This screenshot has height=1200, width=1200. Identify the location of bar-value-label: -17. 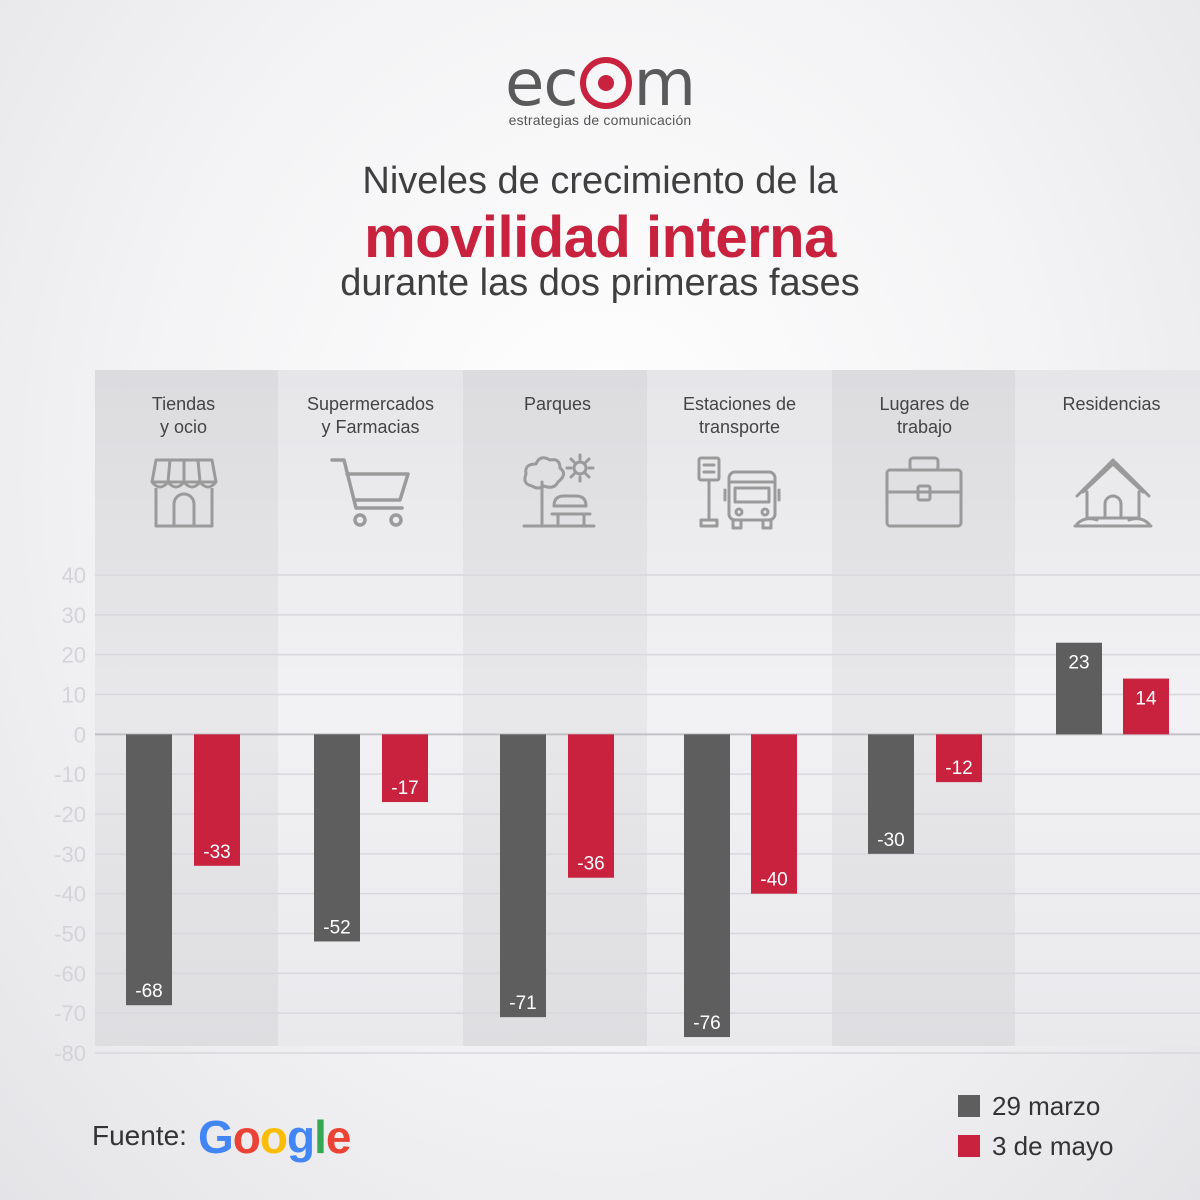
(404, 788).